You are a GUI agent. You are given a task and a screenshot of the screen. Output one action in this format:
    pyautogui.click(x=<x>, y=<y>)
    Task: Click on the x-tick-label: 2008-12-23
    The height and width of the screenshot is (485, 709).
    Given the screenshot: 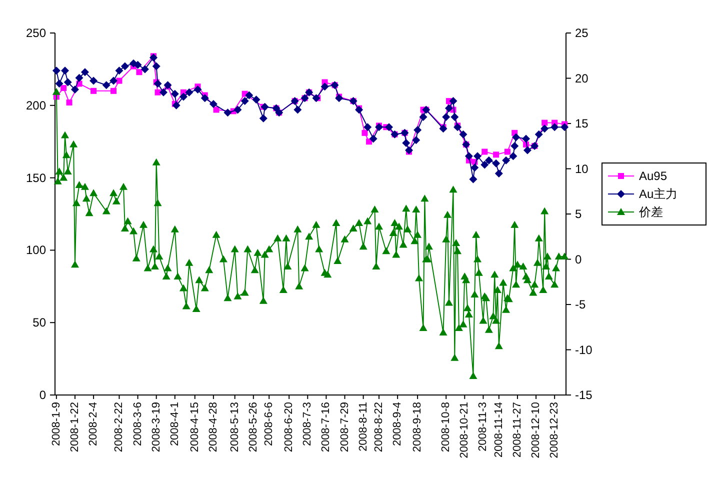 What is the action you would take?
    pyautogui.click(x=554, y=430)
    